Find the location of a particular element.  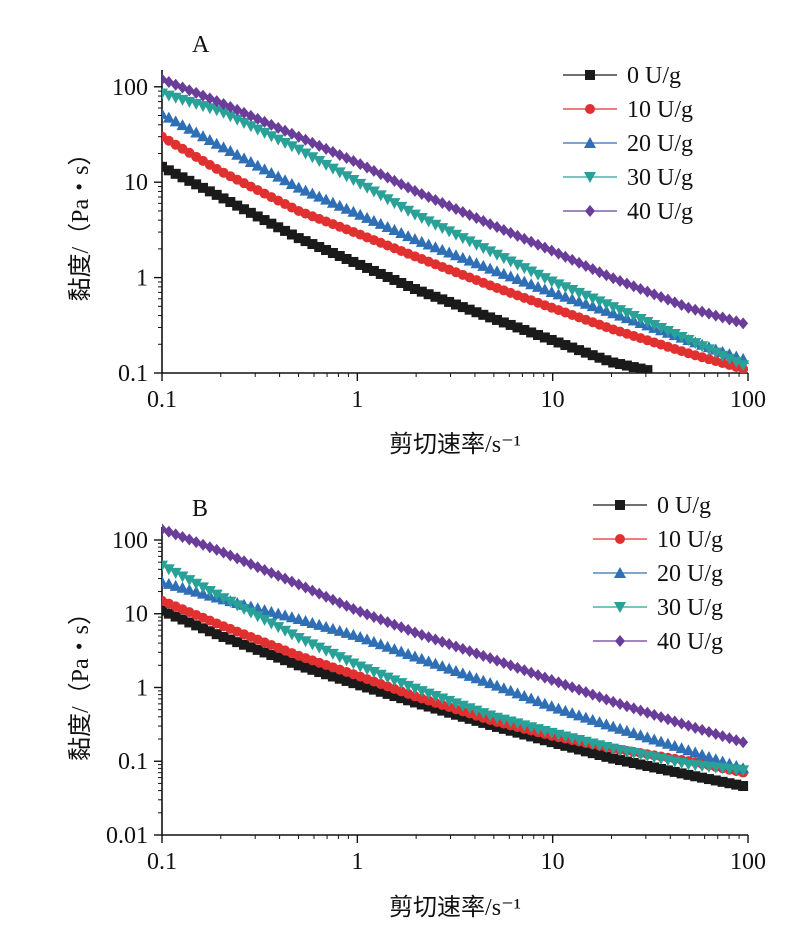

x-axis-title: 剪切速率/s⁻¹ is located at coordinates (455, 907).